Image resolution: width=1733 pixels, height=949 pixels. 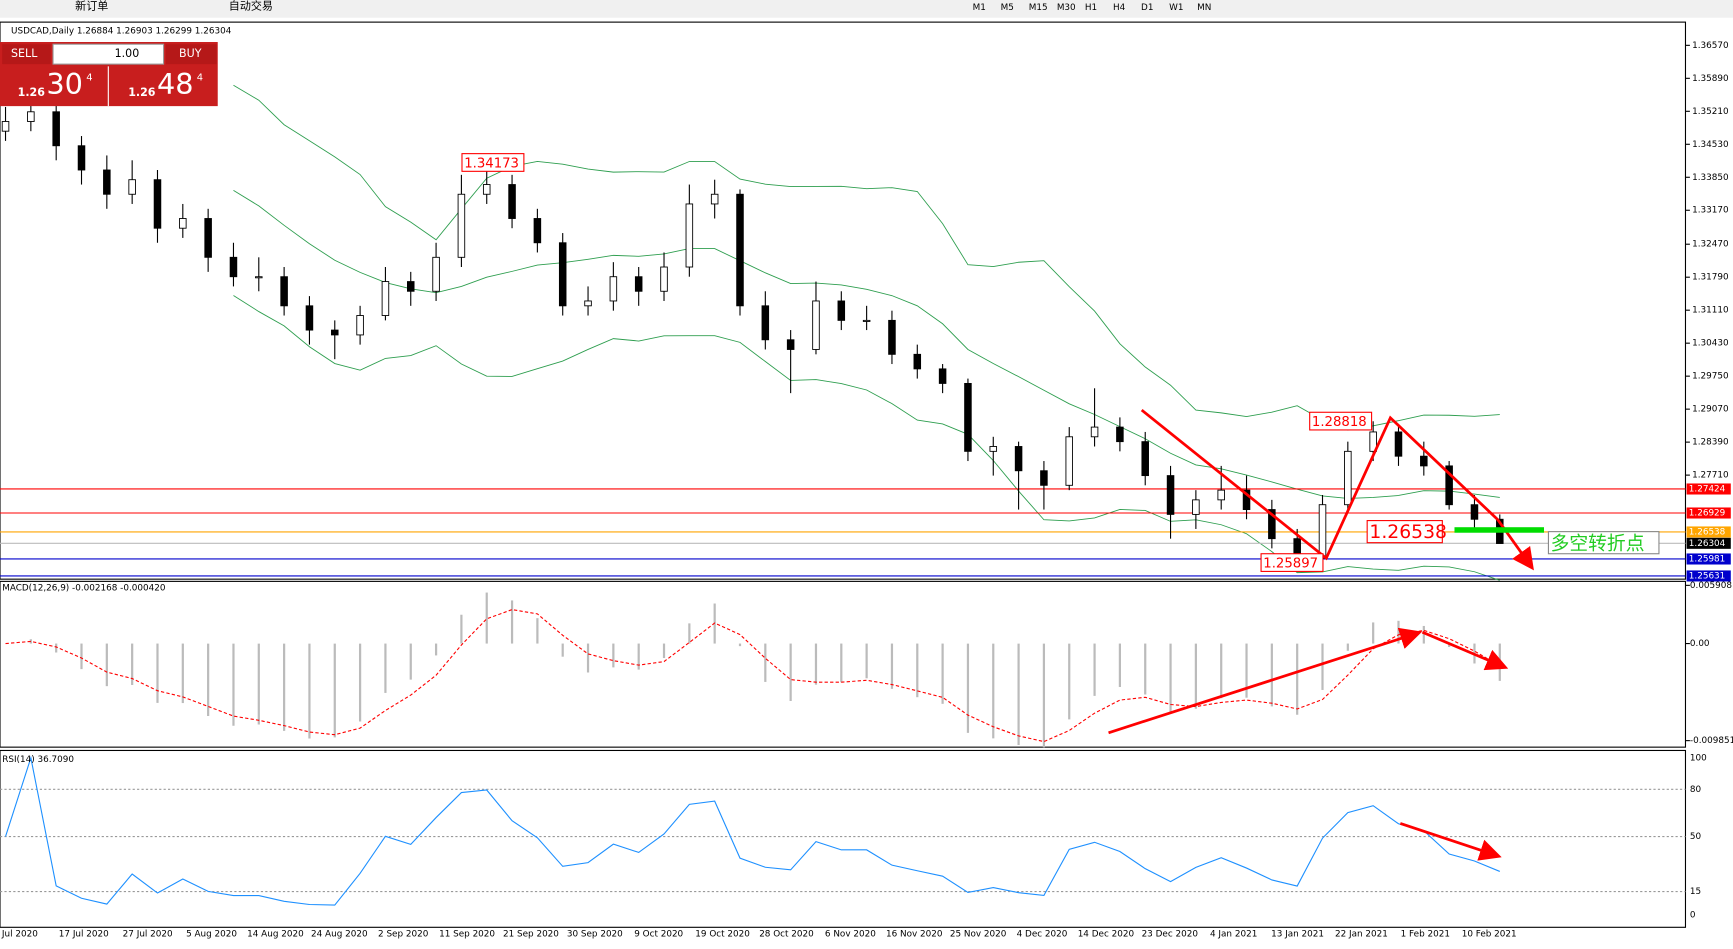 What do you see at coordinates (1066, 8) in the screenshot?
I see `timeframe-button: M30` at bounding box center [1066, 8].